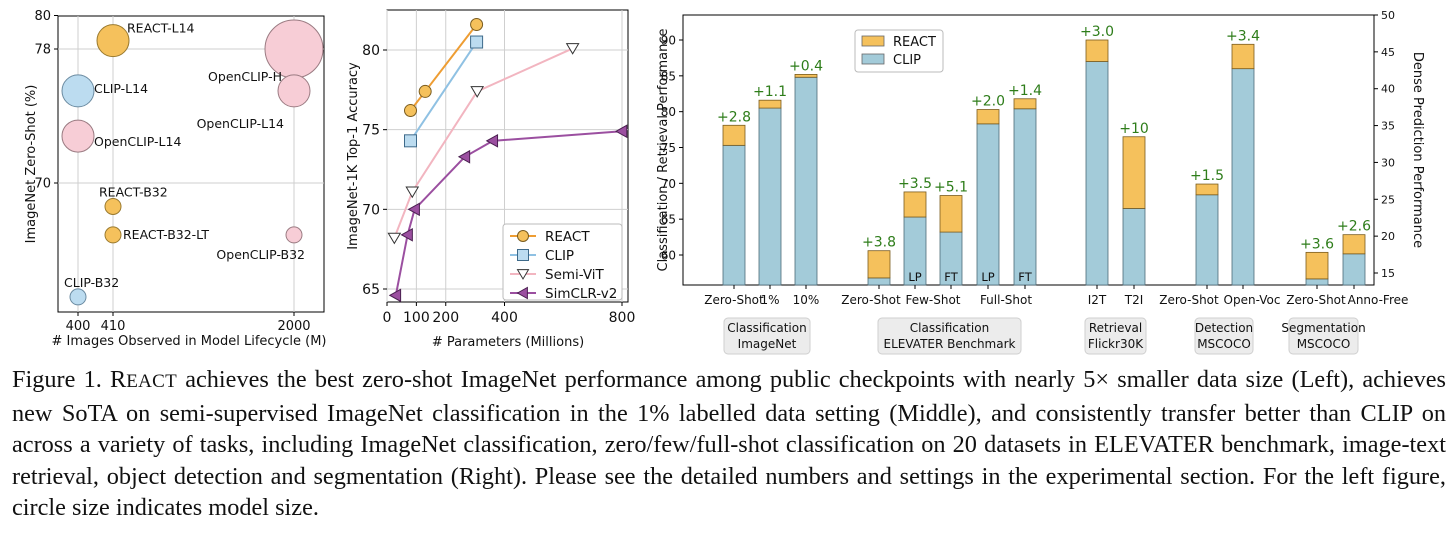  I want to click on x-tick-label: 100, so click(416, 318).